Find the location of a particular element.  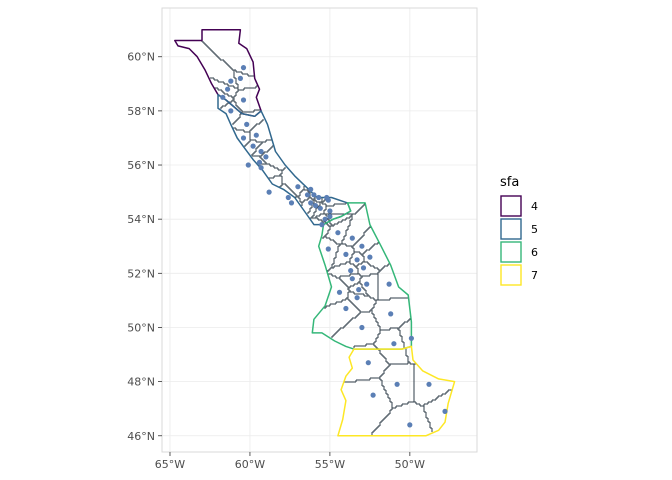

x-tick-label: 55°W is located at coordinates (330, 464).